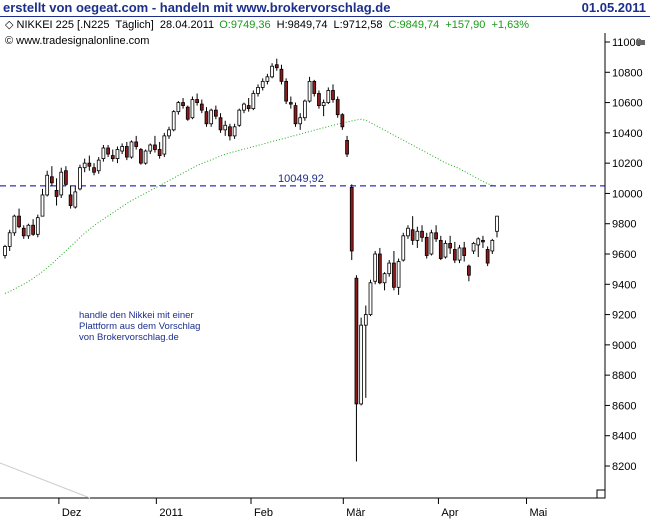 The width and height of the screenshot is (650, 520). I want to click on x-tick-label: Mai, so click(539, 513).